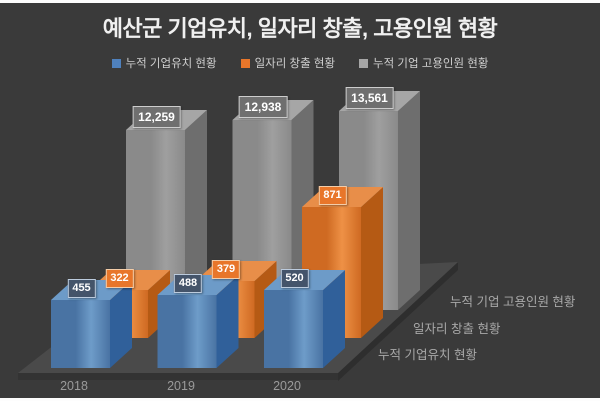 Image resolution: width=600 pixels, height=401 pixels. I want to click on legend-label: 누적 기업유치 현황, so click(171, 64).